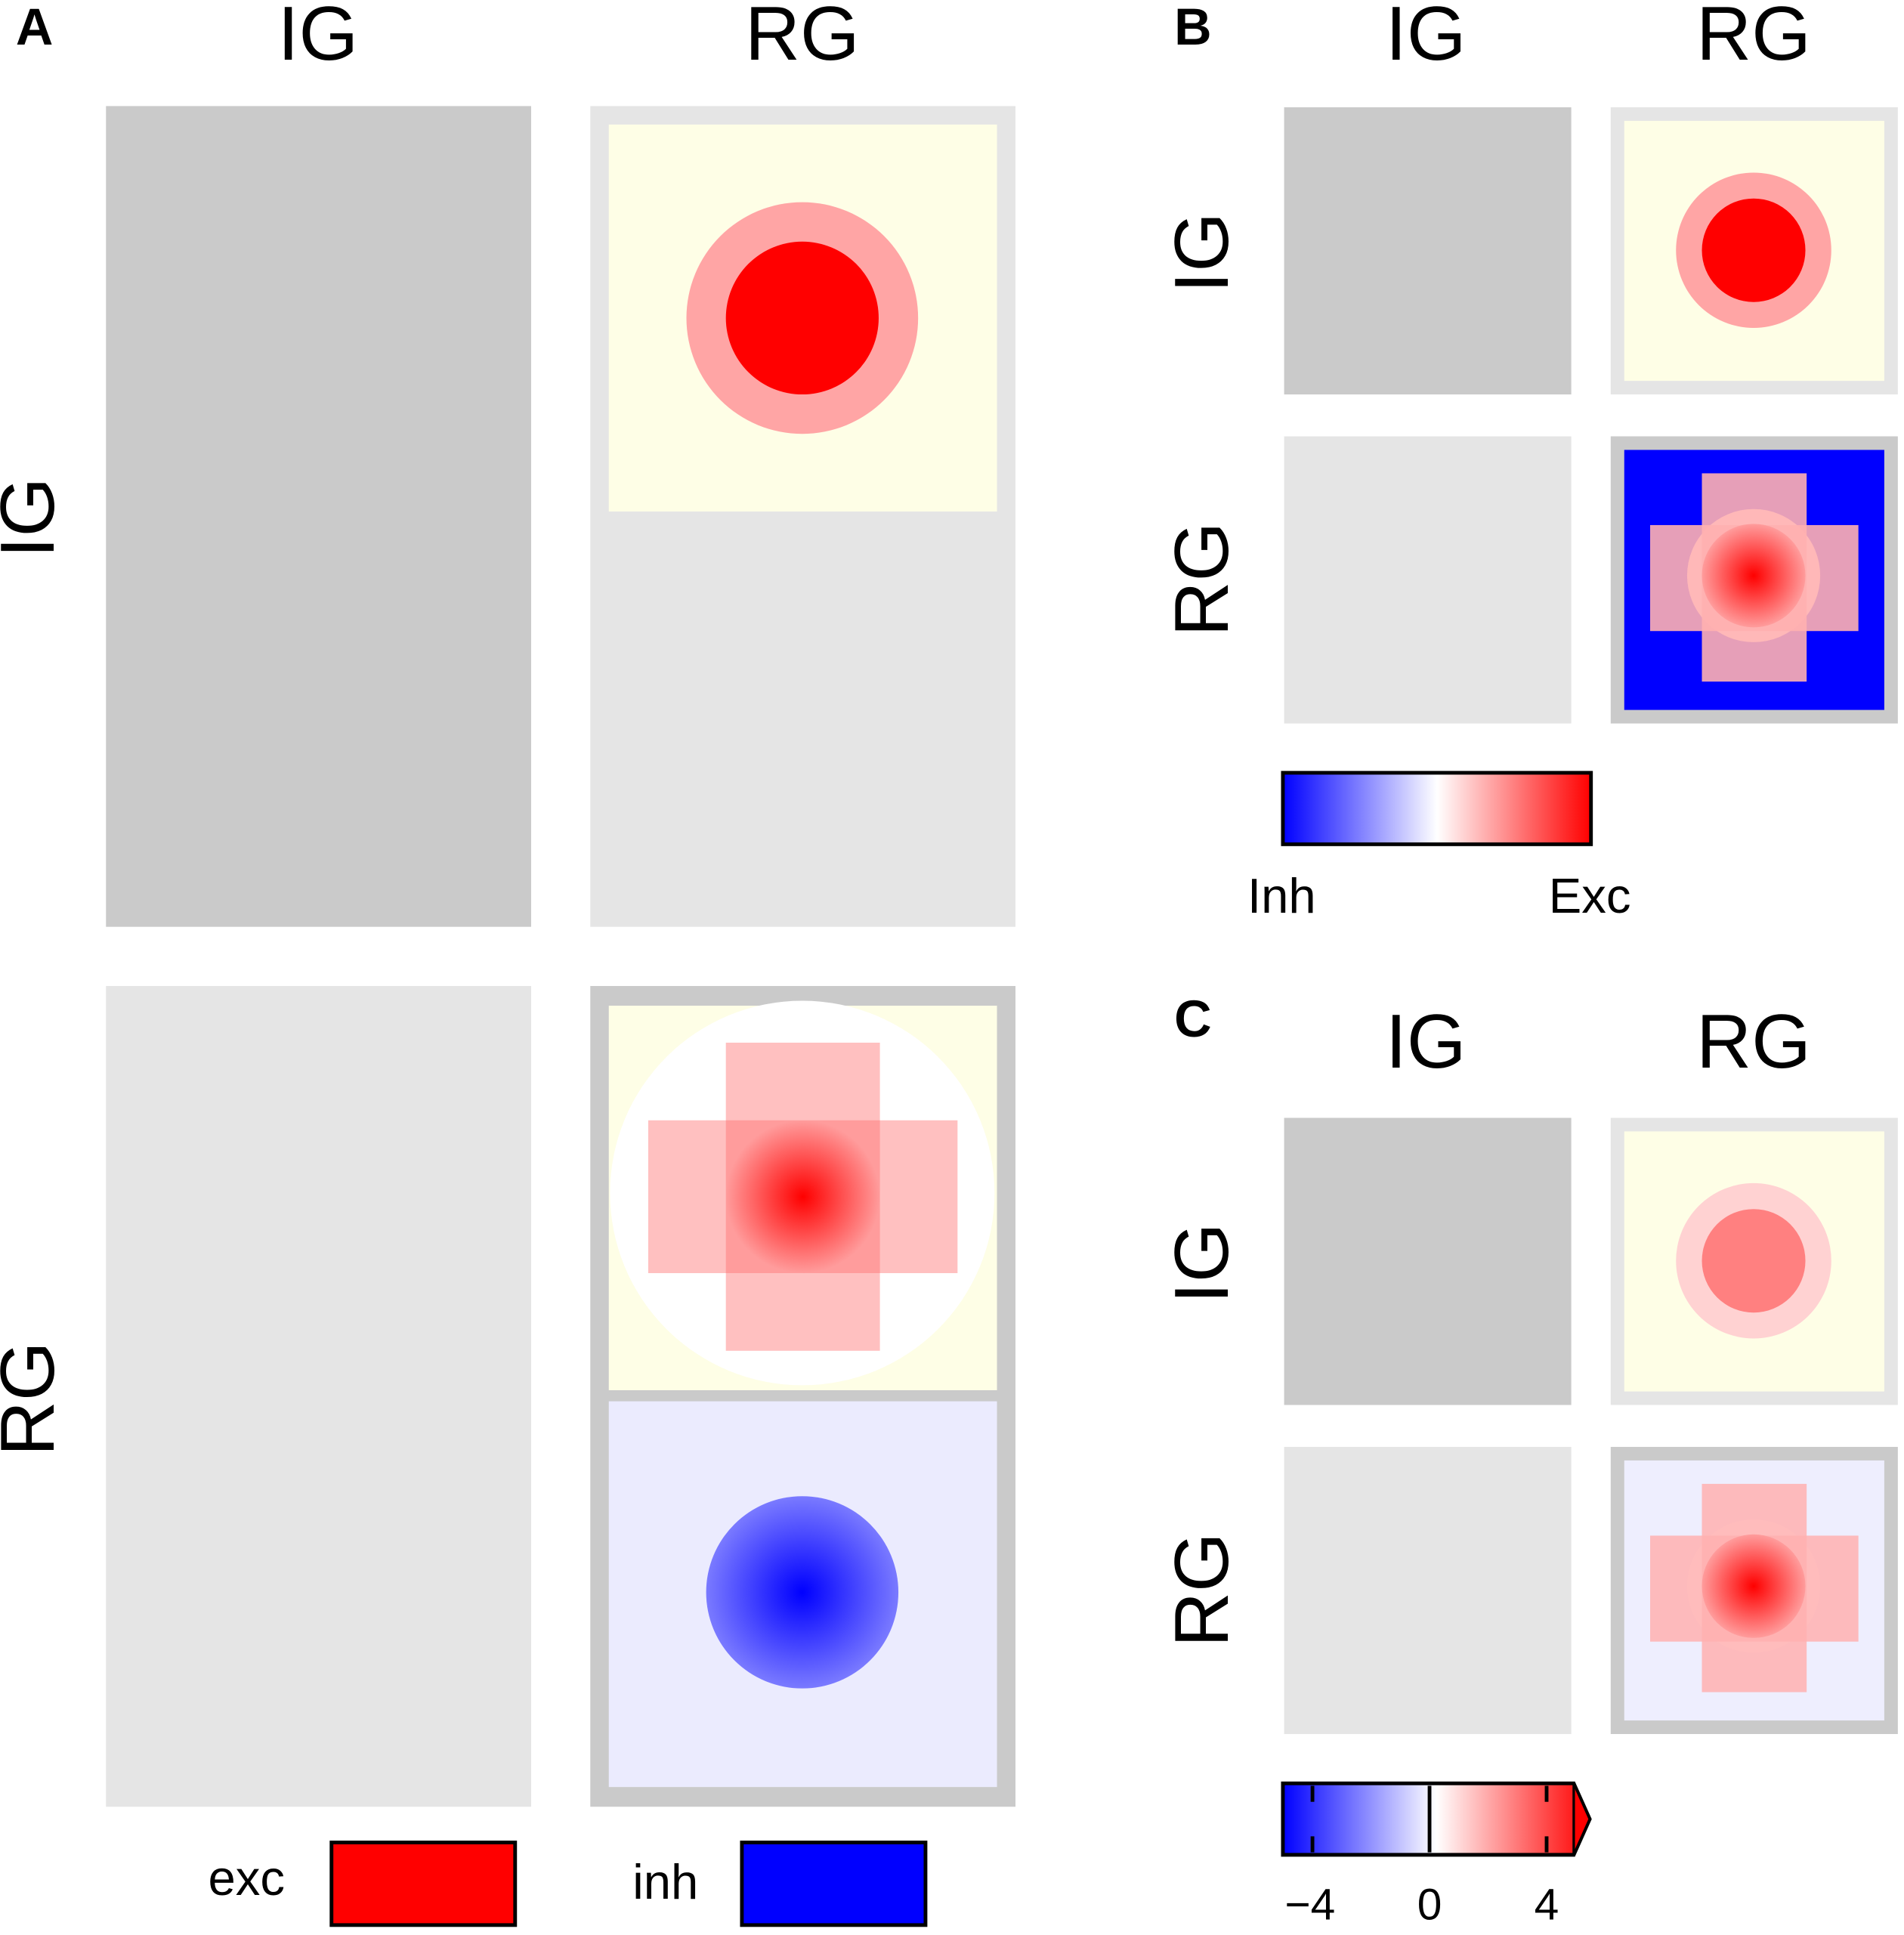  Describe the element at coordinates (1192, 1019) in the screenshot. I see `panel-label: C` at that location.